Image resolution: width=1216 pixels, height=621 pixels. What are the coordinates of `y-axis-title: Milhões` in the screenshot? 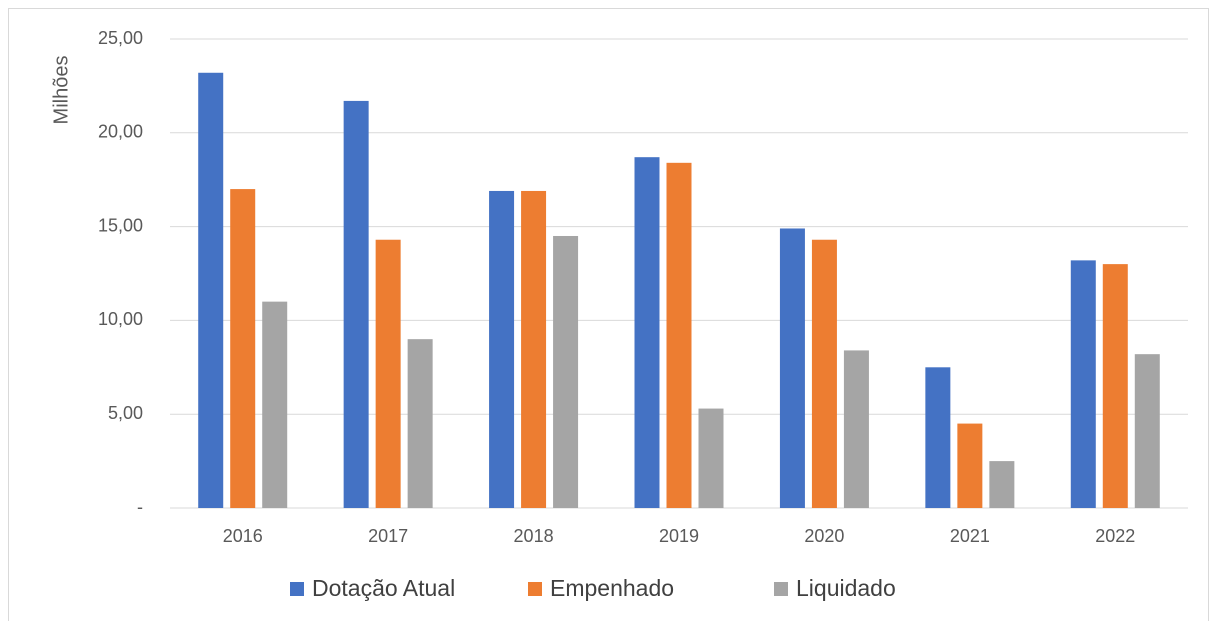 It's located at (61, 90).